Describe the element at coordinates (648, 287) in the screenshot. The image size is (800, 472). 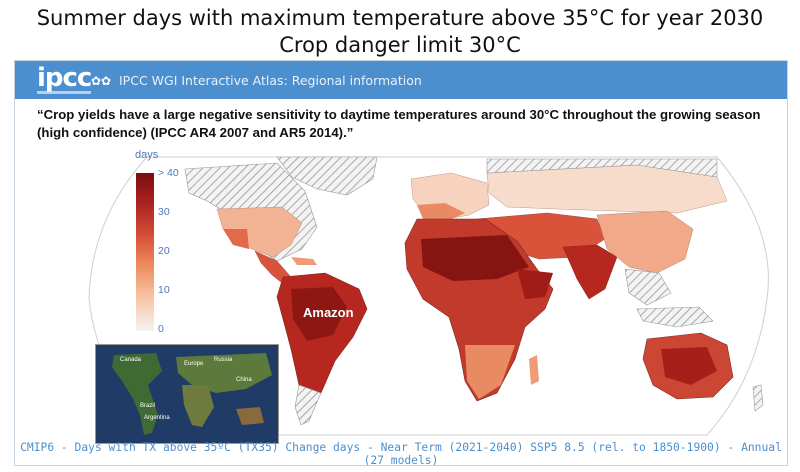
I see `southeast-asia` at that location.